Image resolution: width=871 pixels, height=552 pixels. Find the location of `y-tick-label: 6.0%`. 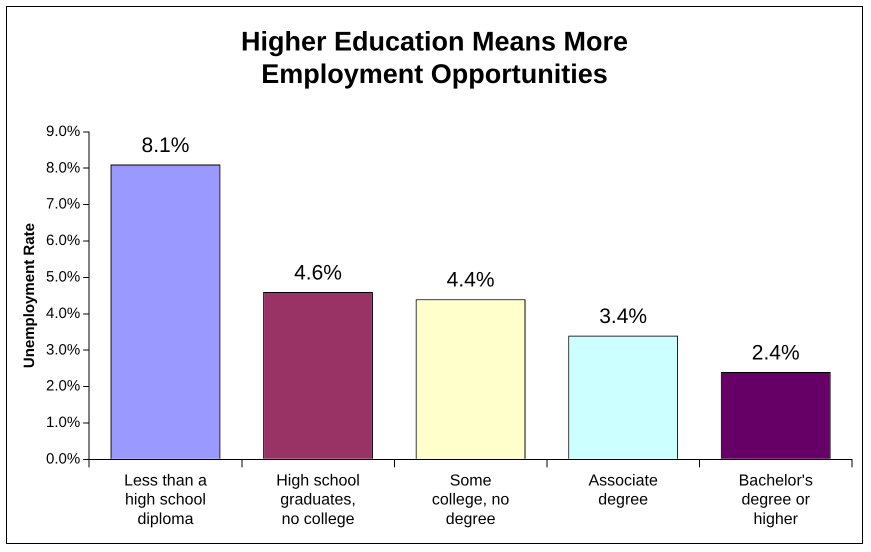

y-tick-label: 6.0% is located at coordinates (63, 241).